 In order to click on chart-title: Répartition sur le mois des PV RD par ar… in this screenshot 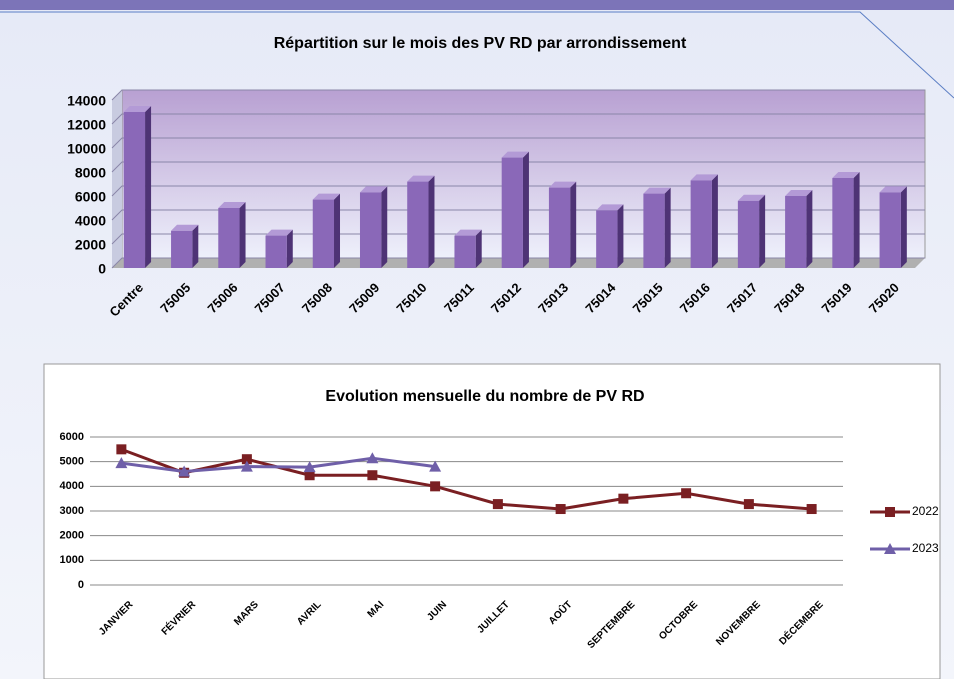, I will do `click(480, 43)`.